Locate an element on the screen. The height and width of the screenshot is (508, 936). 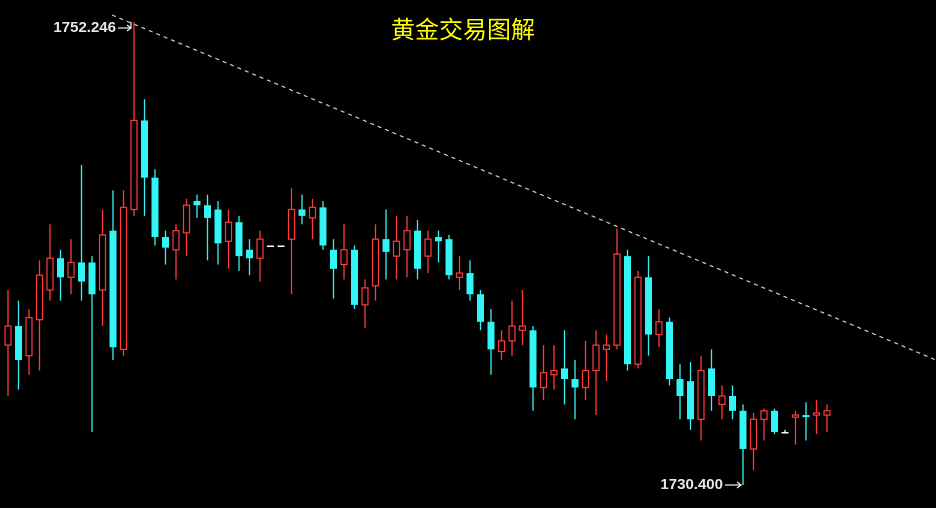
chart-title: 黄金交易图解 is located at coordinates (463, 30).